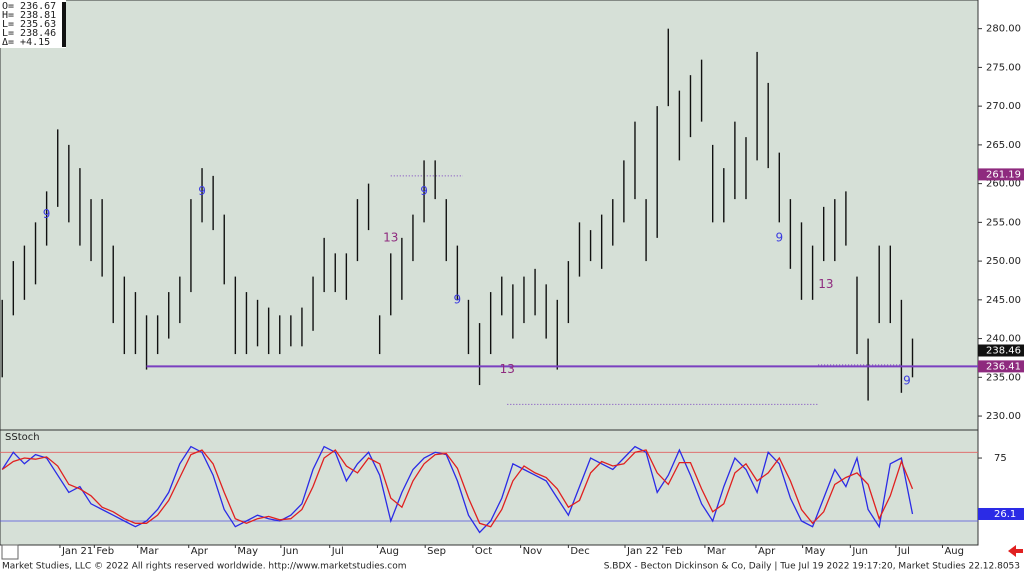  Describe the element at coordinates (10, 552) in the screenshot. I see `corner-button` at that location.